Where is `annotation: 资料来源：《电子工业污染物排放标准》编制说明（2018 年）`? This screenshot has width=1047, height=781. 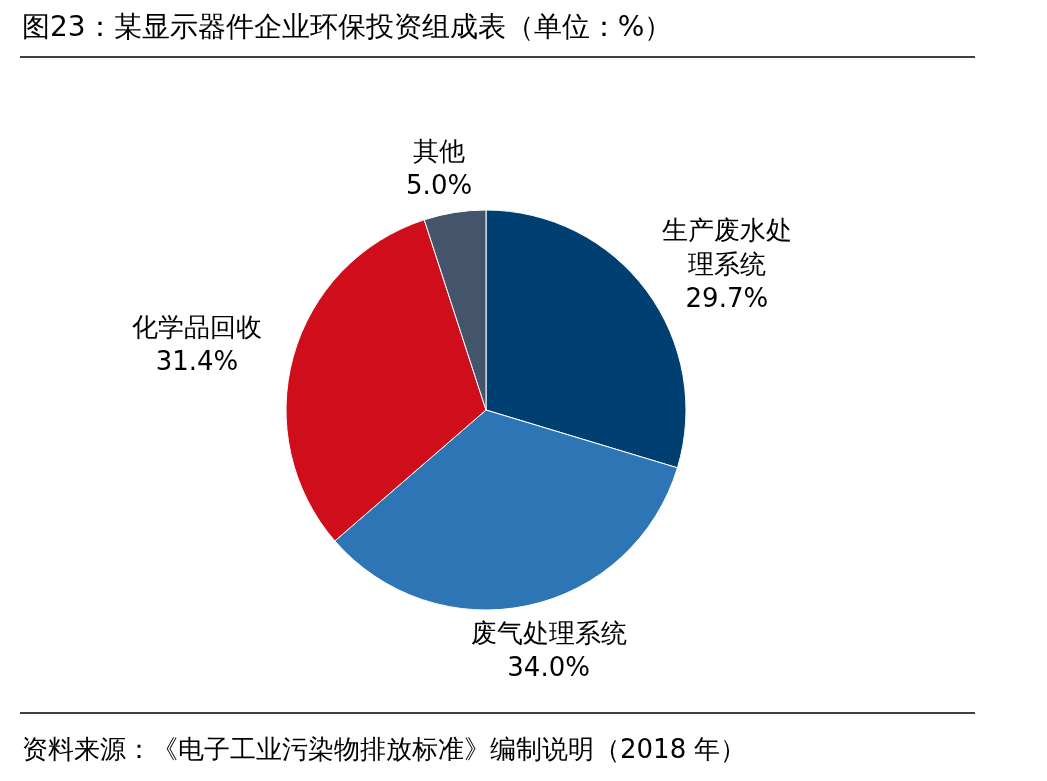
annotation: 资料来源：《电子工业污染物排放标准》编制说明（2018 年） is located at coordinates (384, 749).